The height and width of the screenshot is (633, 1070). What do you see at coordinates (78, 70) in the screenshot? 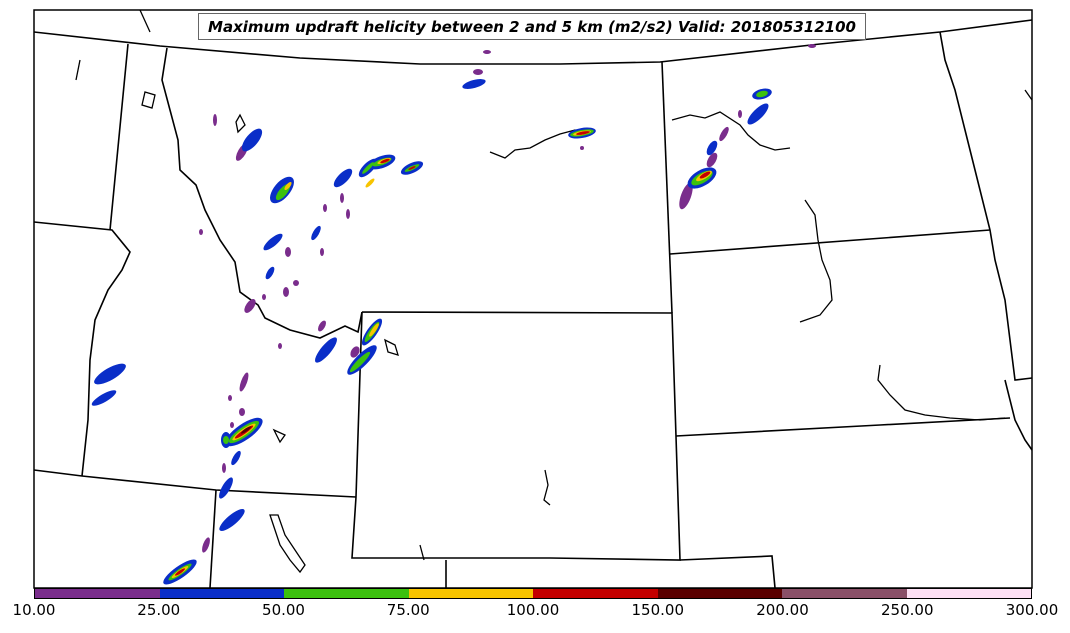
I see `lake-wa` at bounding box center [78, 70].